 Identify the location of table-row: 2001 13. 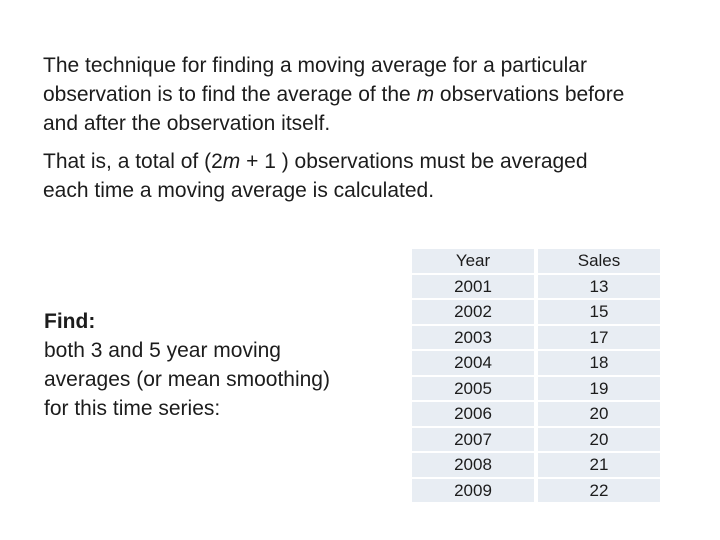
(536, 286).